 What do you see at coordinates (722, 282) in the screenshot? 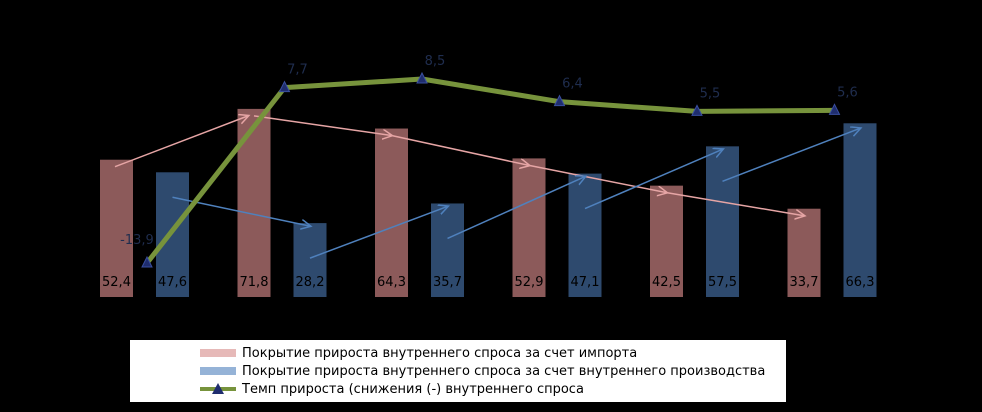
I see `bar-label-1-4: 57,5` at bounding box center [722, 282].